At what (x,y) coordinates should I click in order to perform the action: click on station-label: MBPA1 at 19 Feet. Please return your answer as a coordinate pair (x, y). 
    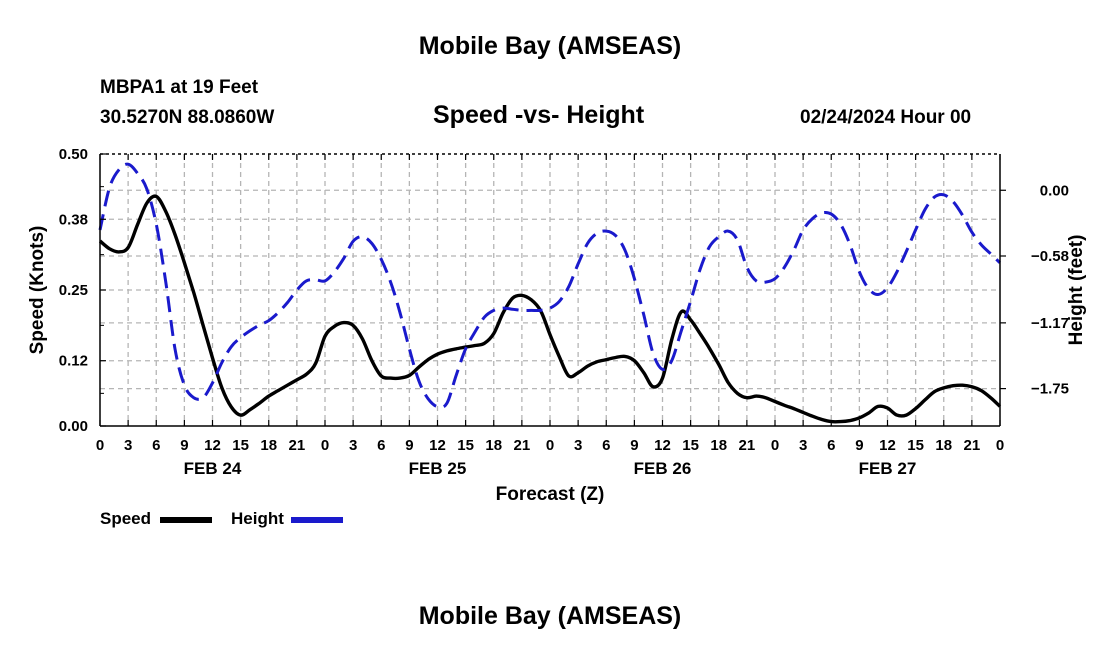
    Looking at the image, I should click on (179, 87).